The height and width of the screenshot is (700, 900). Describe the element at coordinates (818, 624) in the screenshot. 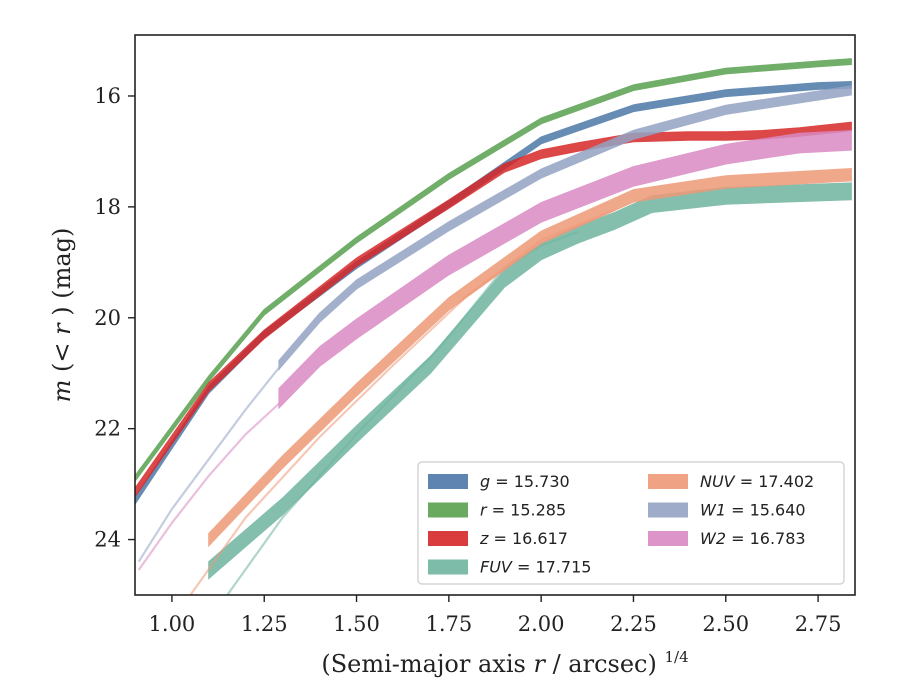

I see `x-tick-label: 2.75` at that location.